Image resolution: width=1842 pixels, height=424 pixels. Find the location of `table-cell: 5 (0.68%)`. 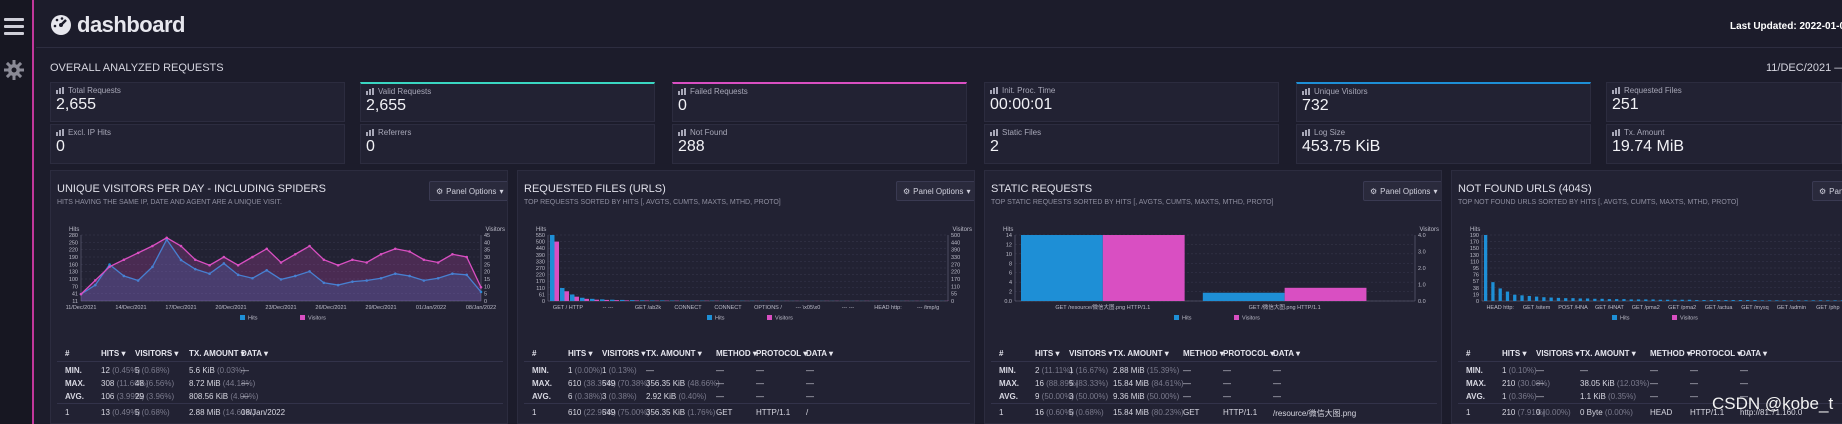

table-cell: 5 (0.68%) is located at coordinates (152, 412).